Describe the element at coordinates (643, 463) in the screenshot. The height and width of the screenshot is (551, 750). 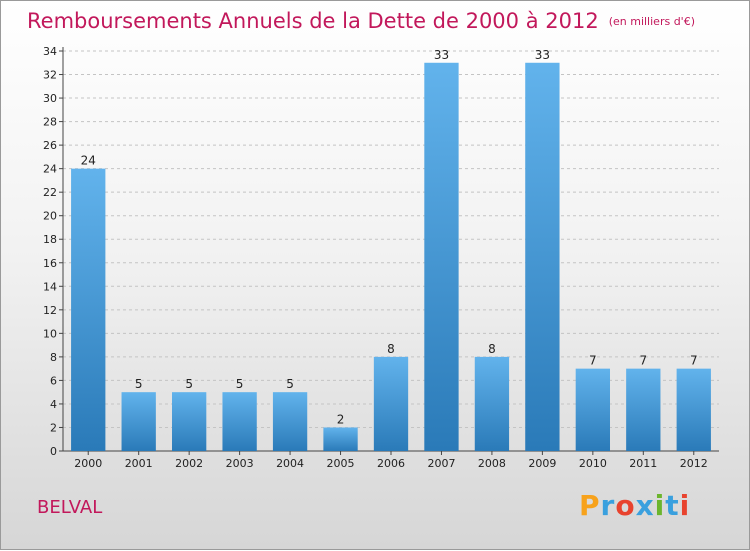
I see `x-tick-label: 2011` at that location.